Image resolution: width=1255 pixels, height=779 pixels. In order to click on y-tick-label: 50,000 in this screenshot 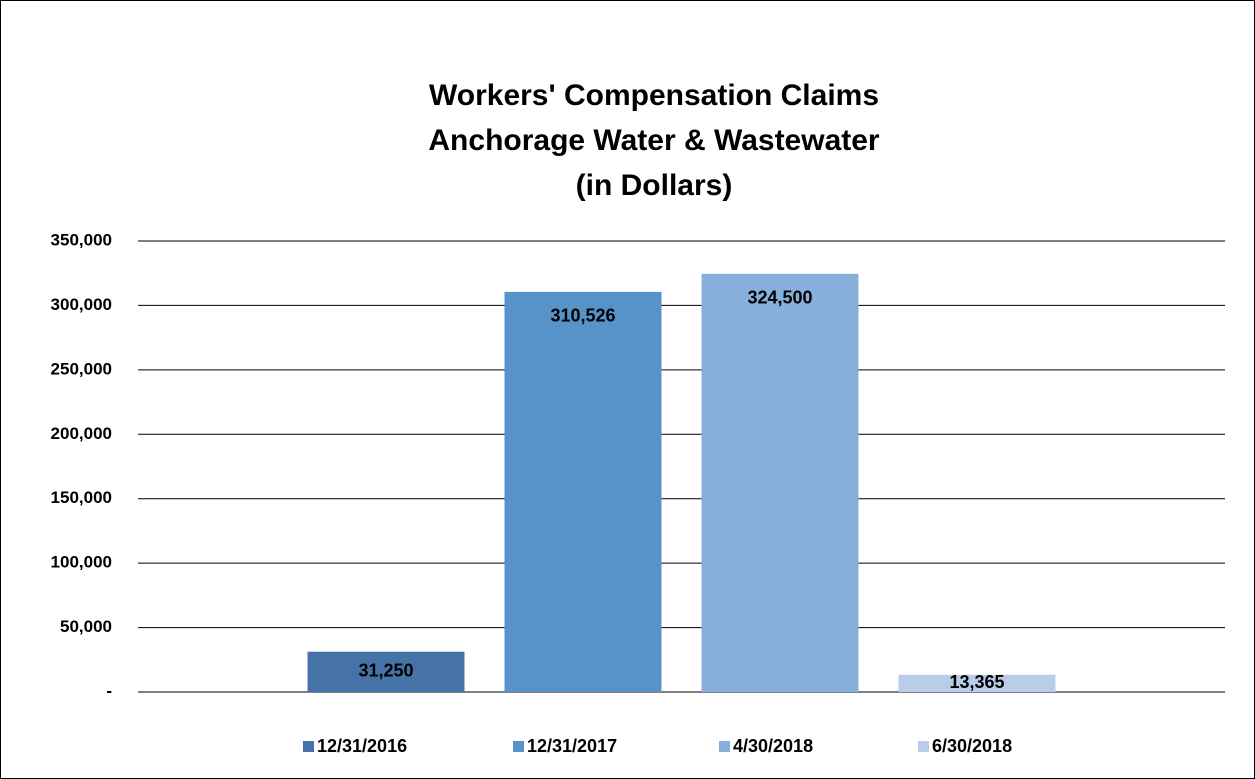, I will do `click(86, 626)`.